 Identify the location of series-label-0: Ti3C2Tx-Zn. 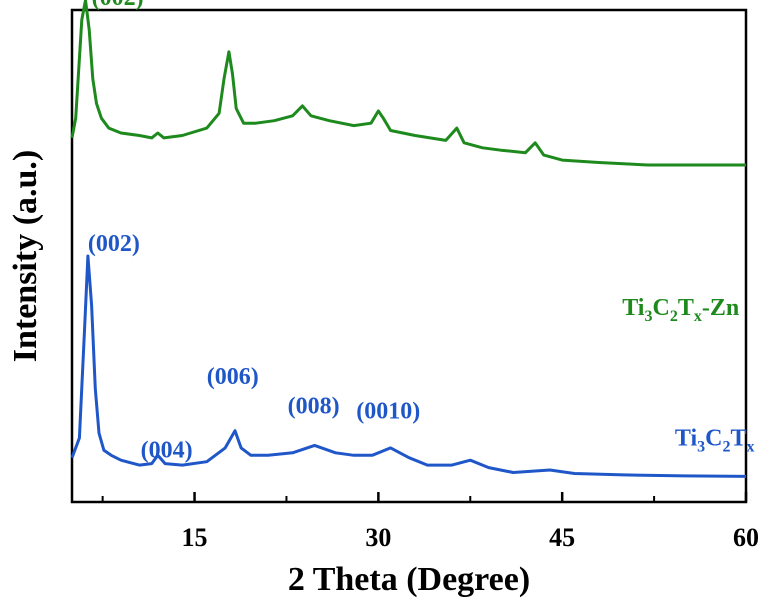
(680, 310).